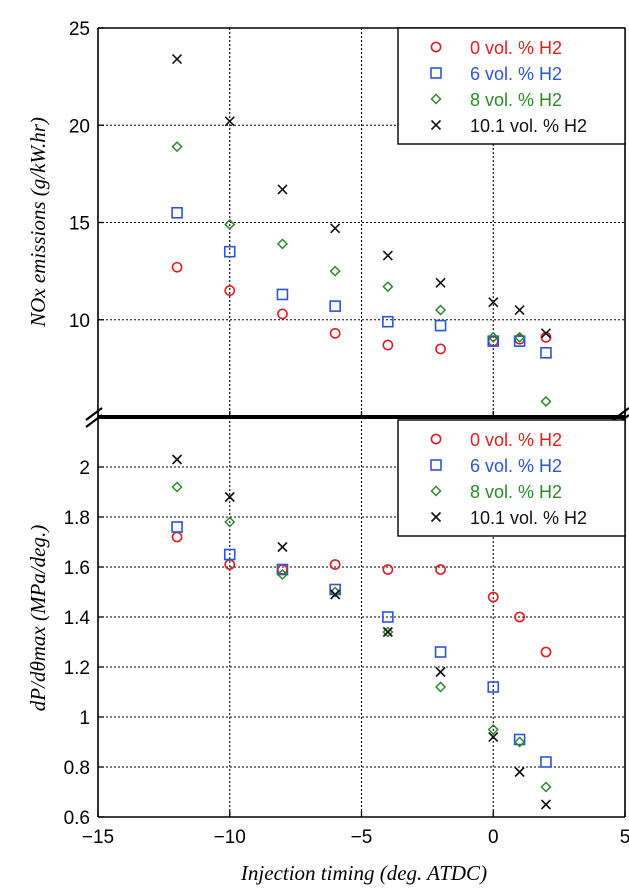  I want to click on y-tick-label: 1.2, so click(77, 668).